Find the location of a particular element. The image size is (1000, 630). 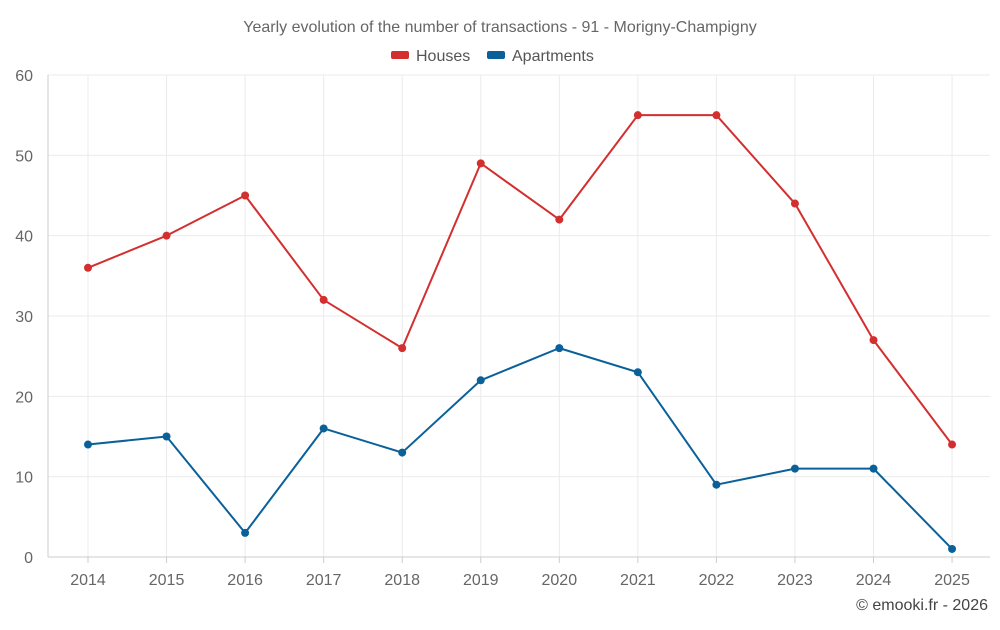

data-point-houses-2015 is located at coordinates (166, 235).